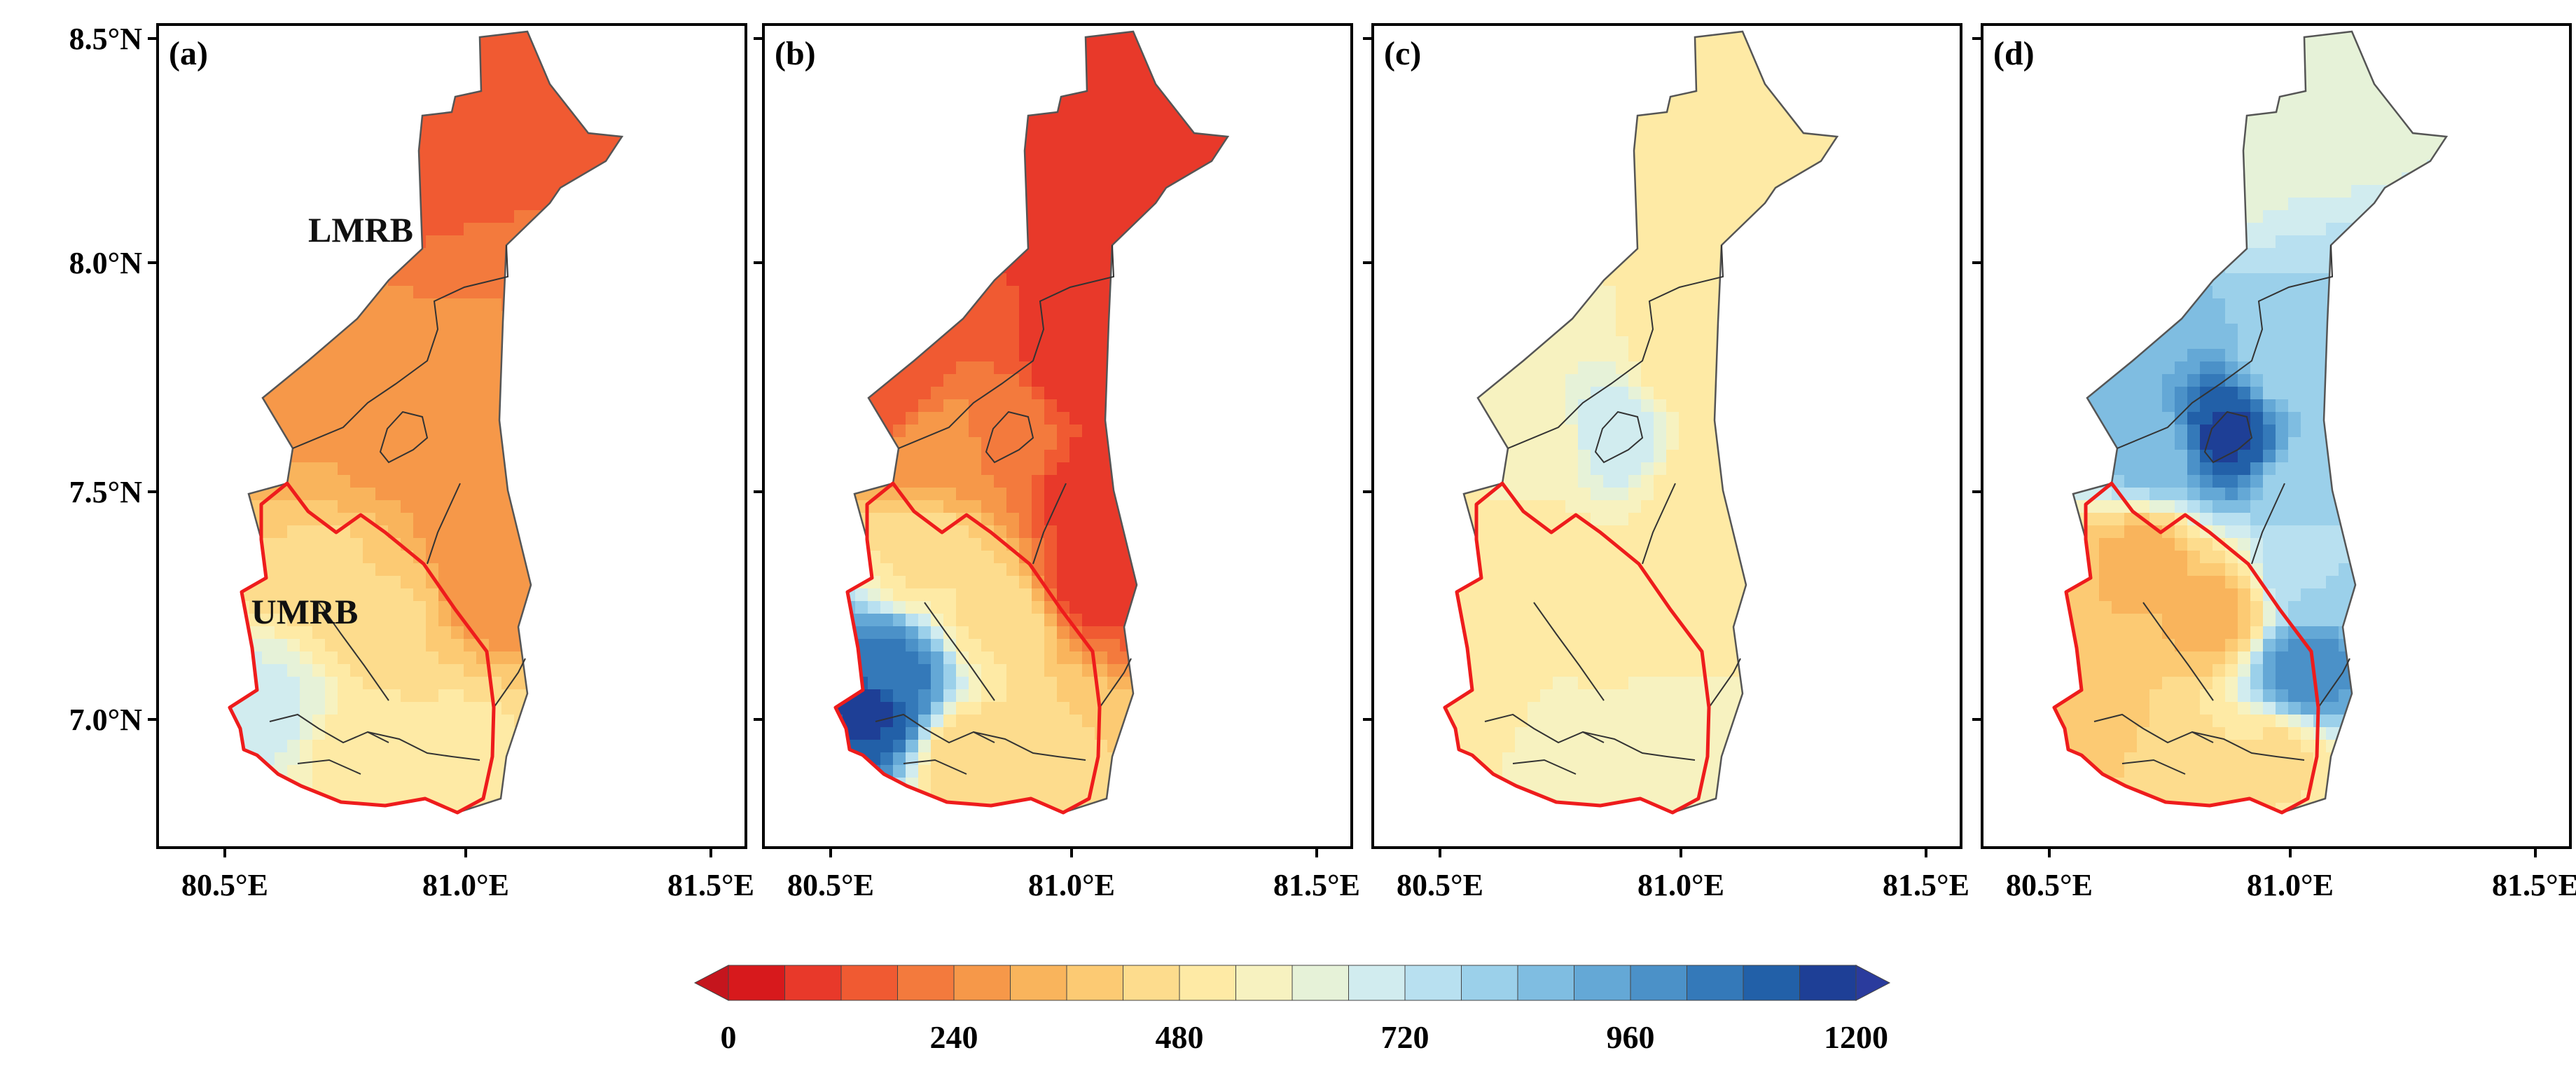 The height and width of the screenshot is (1076, 2576). Describe the element at coordinates (1292, 1010) in the screenshot. I see `colorbar: 0 240 480 720 960 1200` at that location.